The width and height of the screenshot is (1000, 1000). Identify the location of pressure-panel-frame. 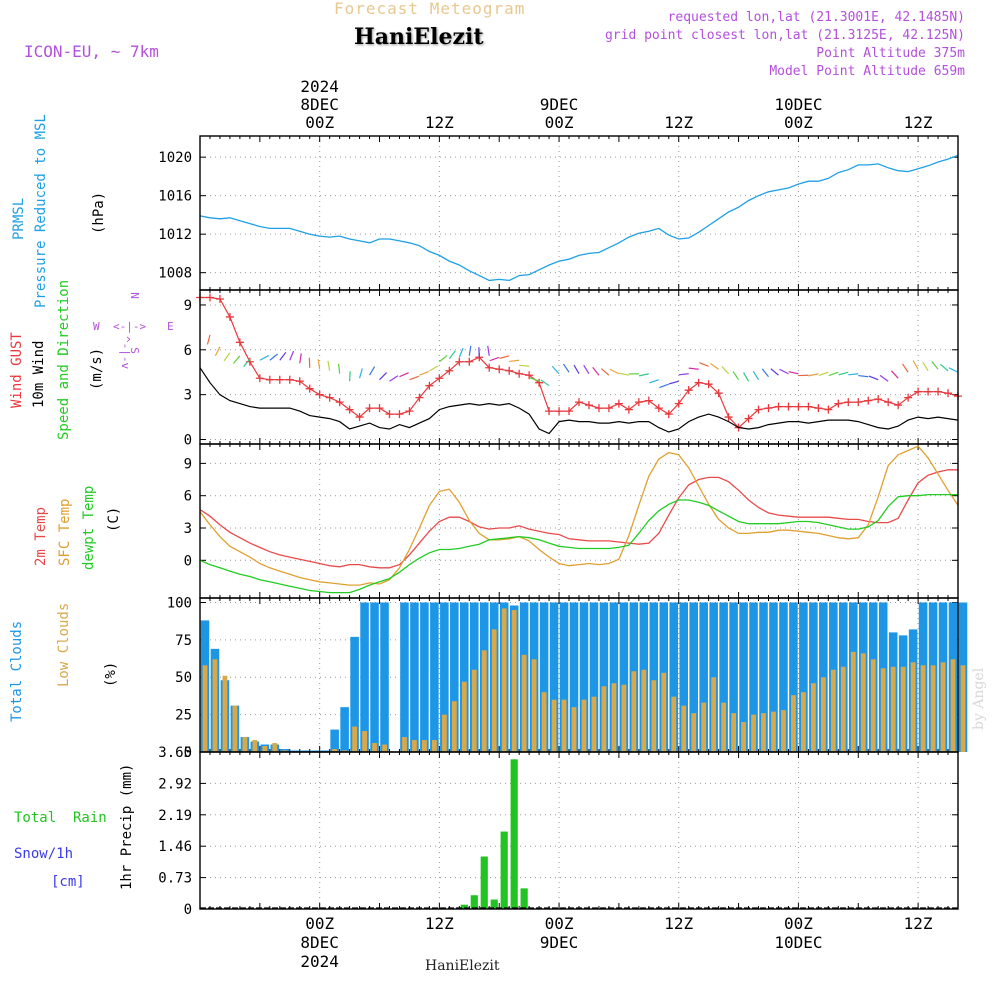
(579, 213).